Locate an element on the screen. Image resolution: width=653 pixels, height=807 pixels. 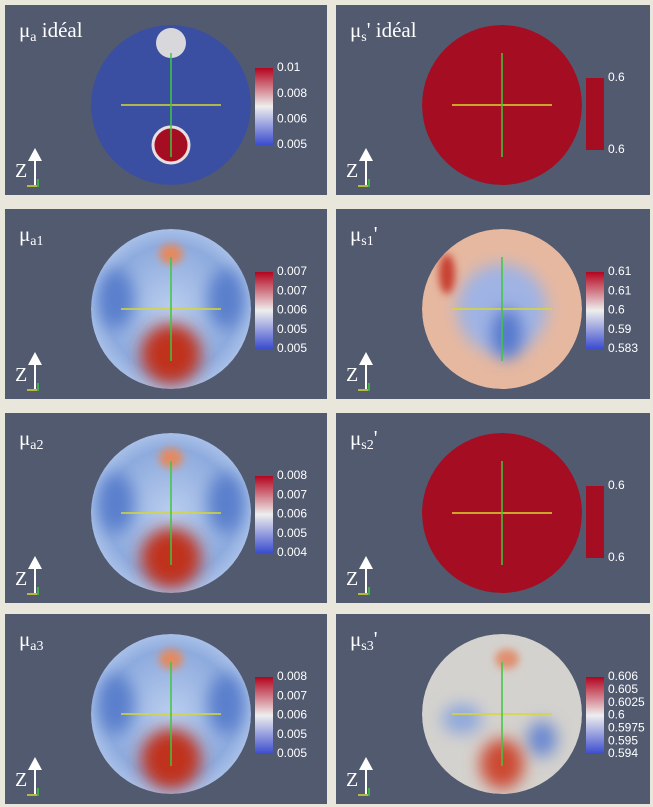
colorbar-label: 0.594 is located at coordinates (623, 753).